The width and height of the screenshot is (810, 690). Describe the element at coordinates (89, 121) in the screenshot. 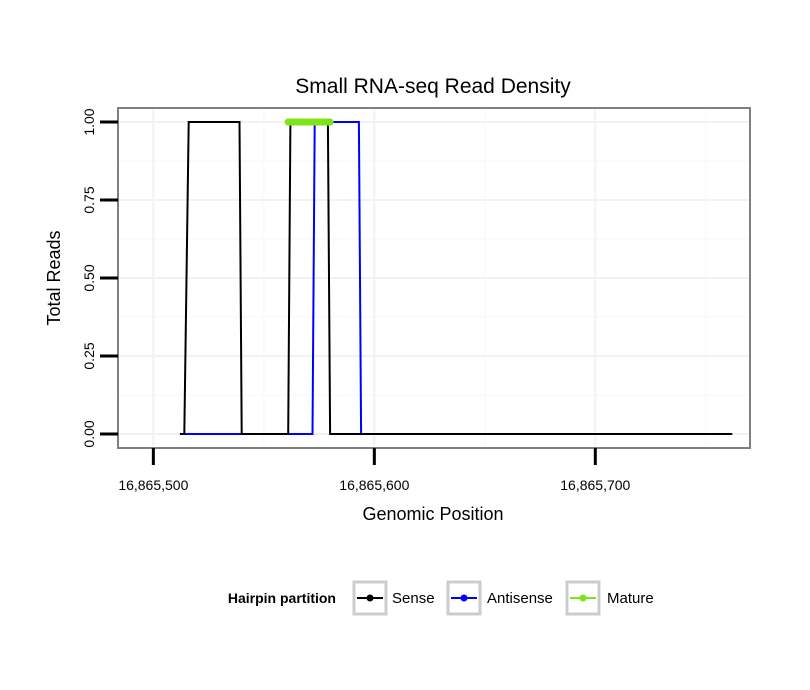

I see `y-tick-label: 1.00` at that location.